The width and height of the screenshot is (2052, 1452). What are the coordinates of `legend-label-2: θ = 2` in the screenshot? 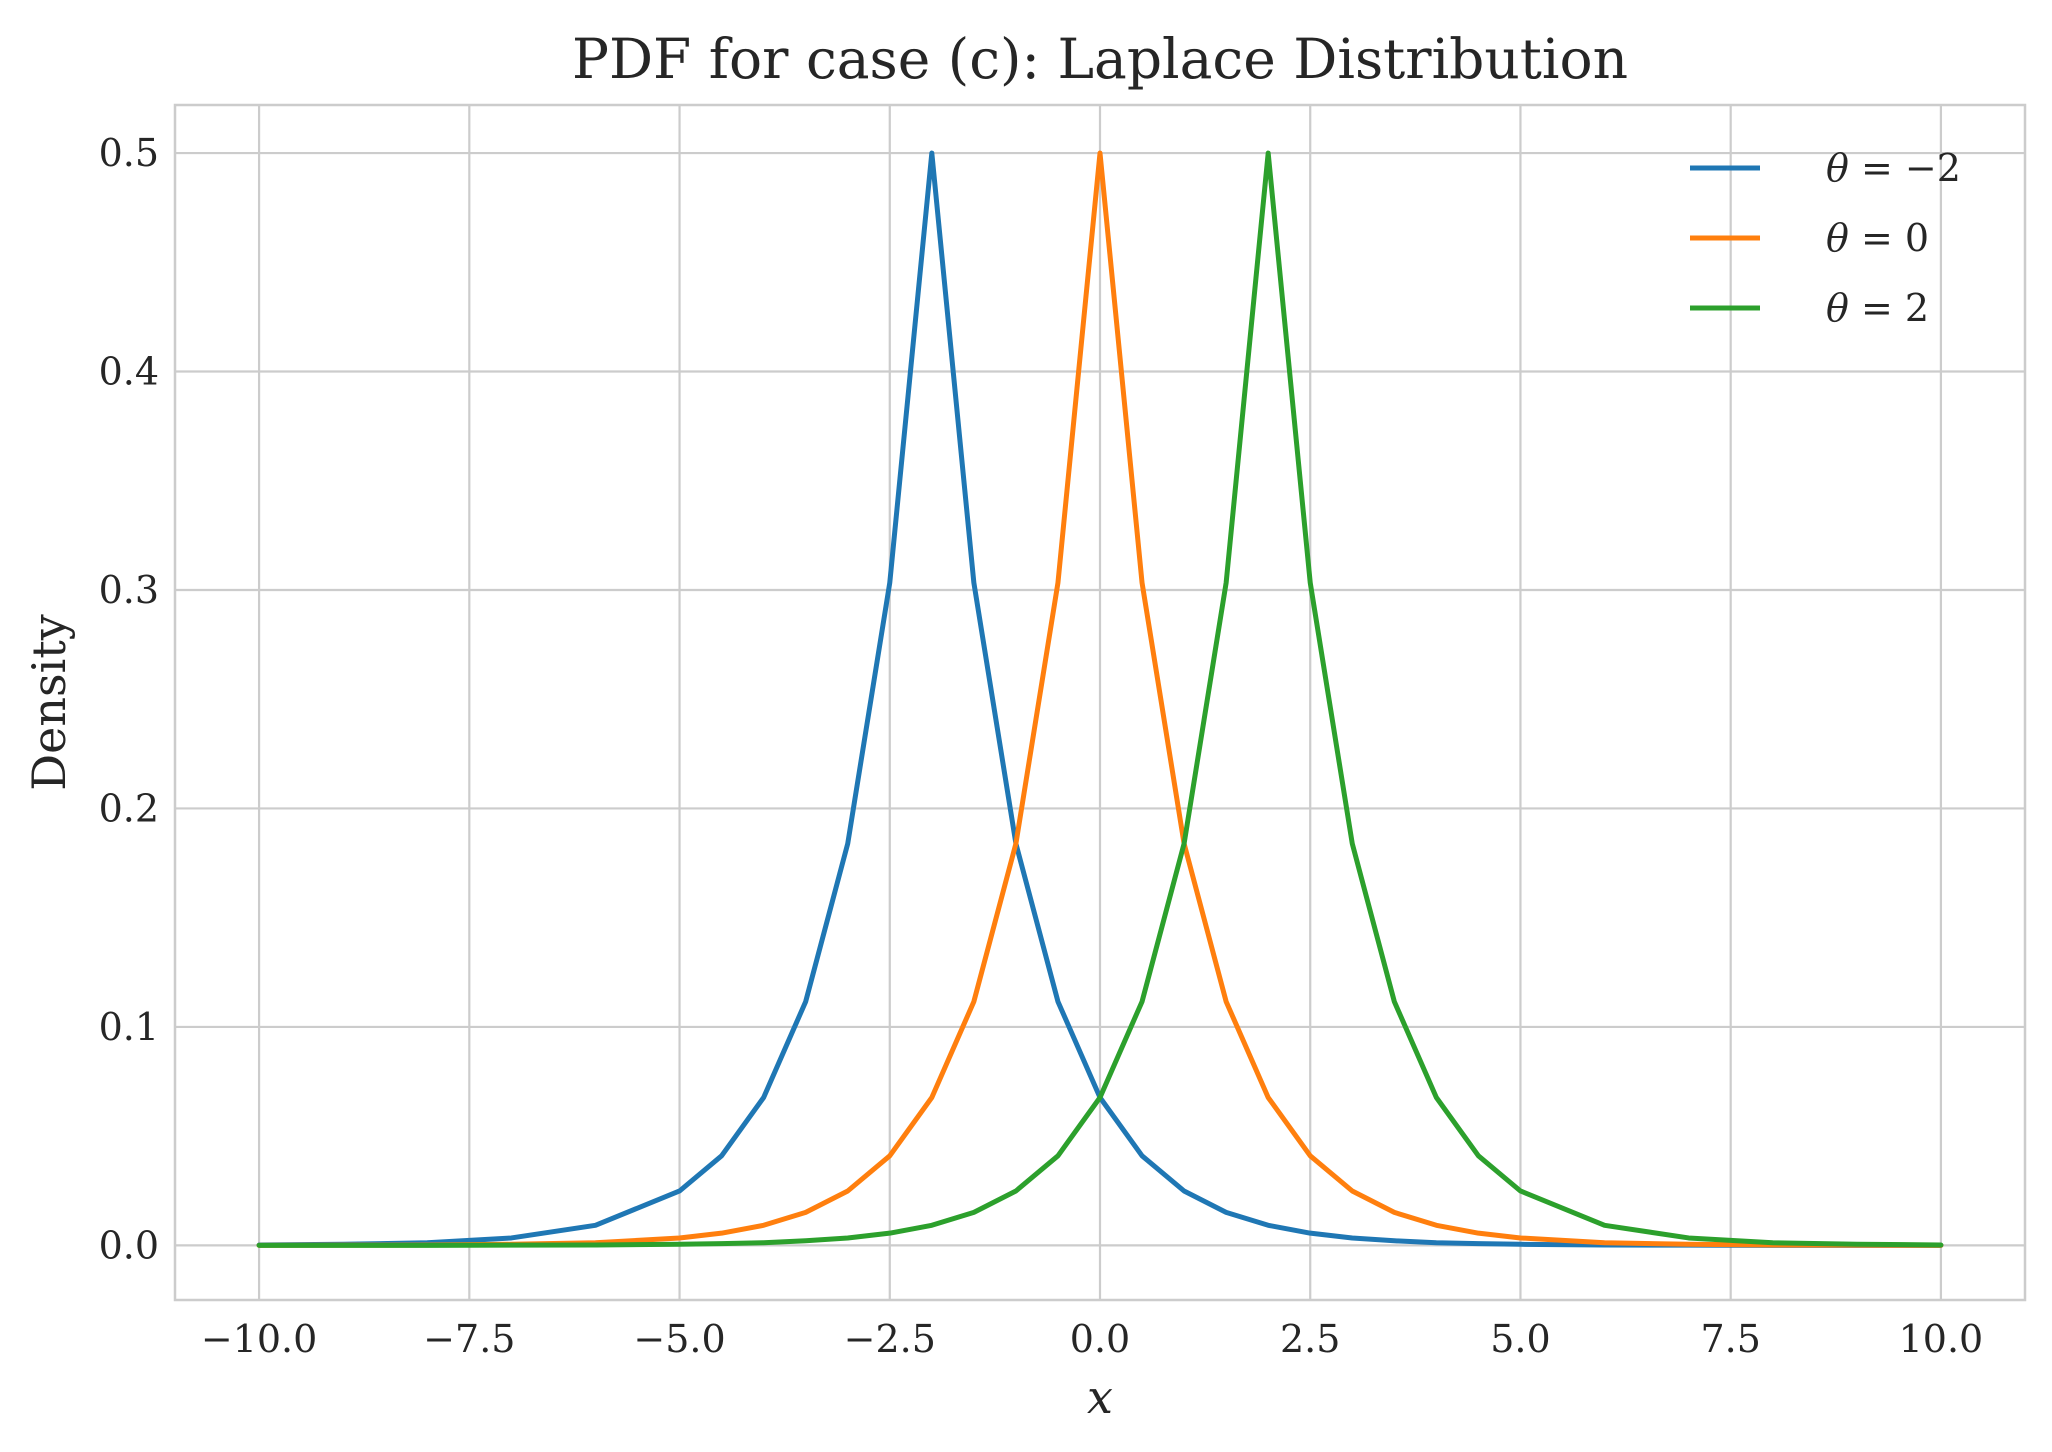 It's located at (1877, 308).